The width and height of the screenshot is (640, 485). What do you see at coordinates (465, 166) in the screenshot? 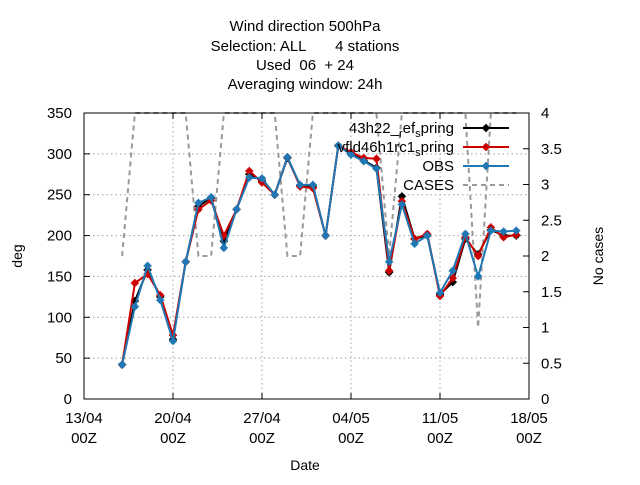
I see `legend-entry: OBS` at bounding box center [465, 166].